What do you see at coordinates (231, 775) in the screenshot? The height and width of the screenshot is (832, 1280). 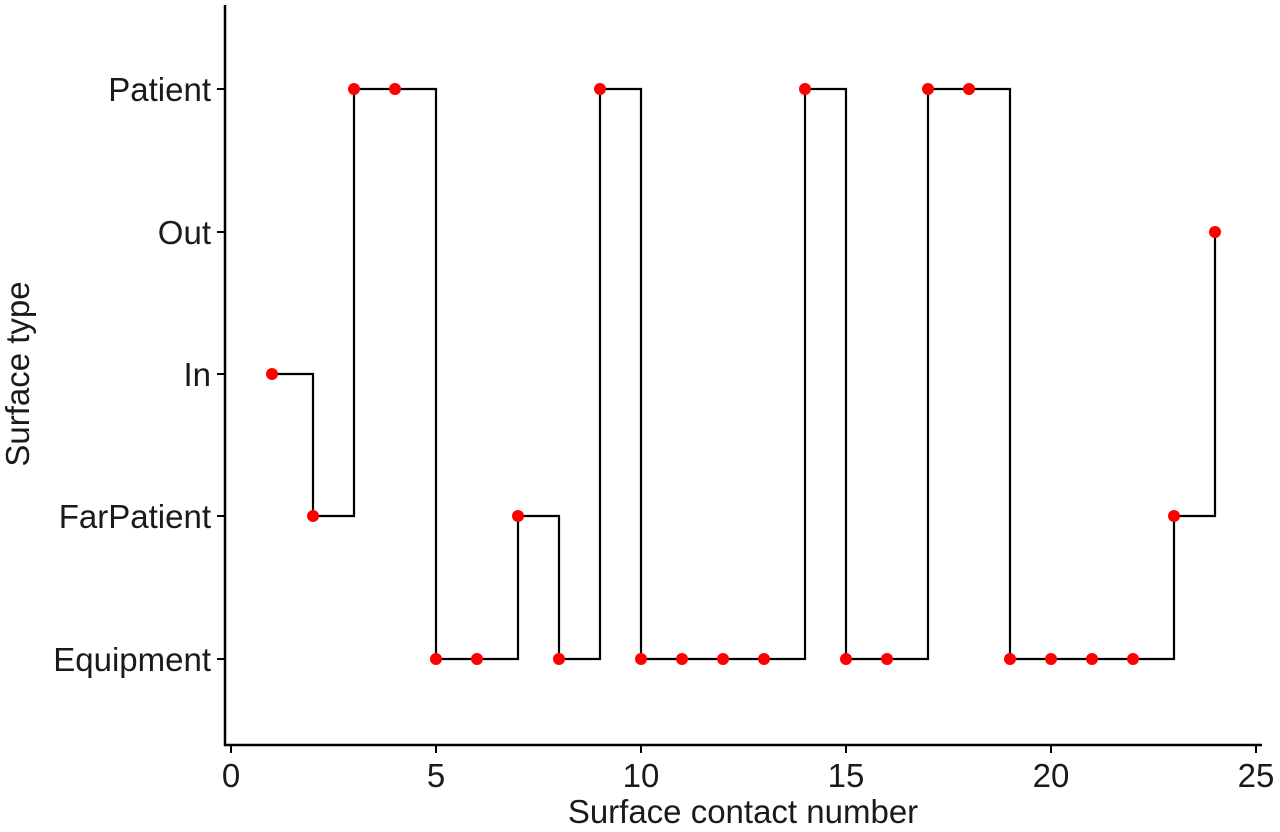 I see `x-tick-label: 0` at bounding box center [231, 775].